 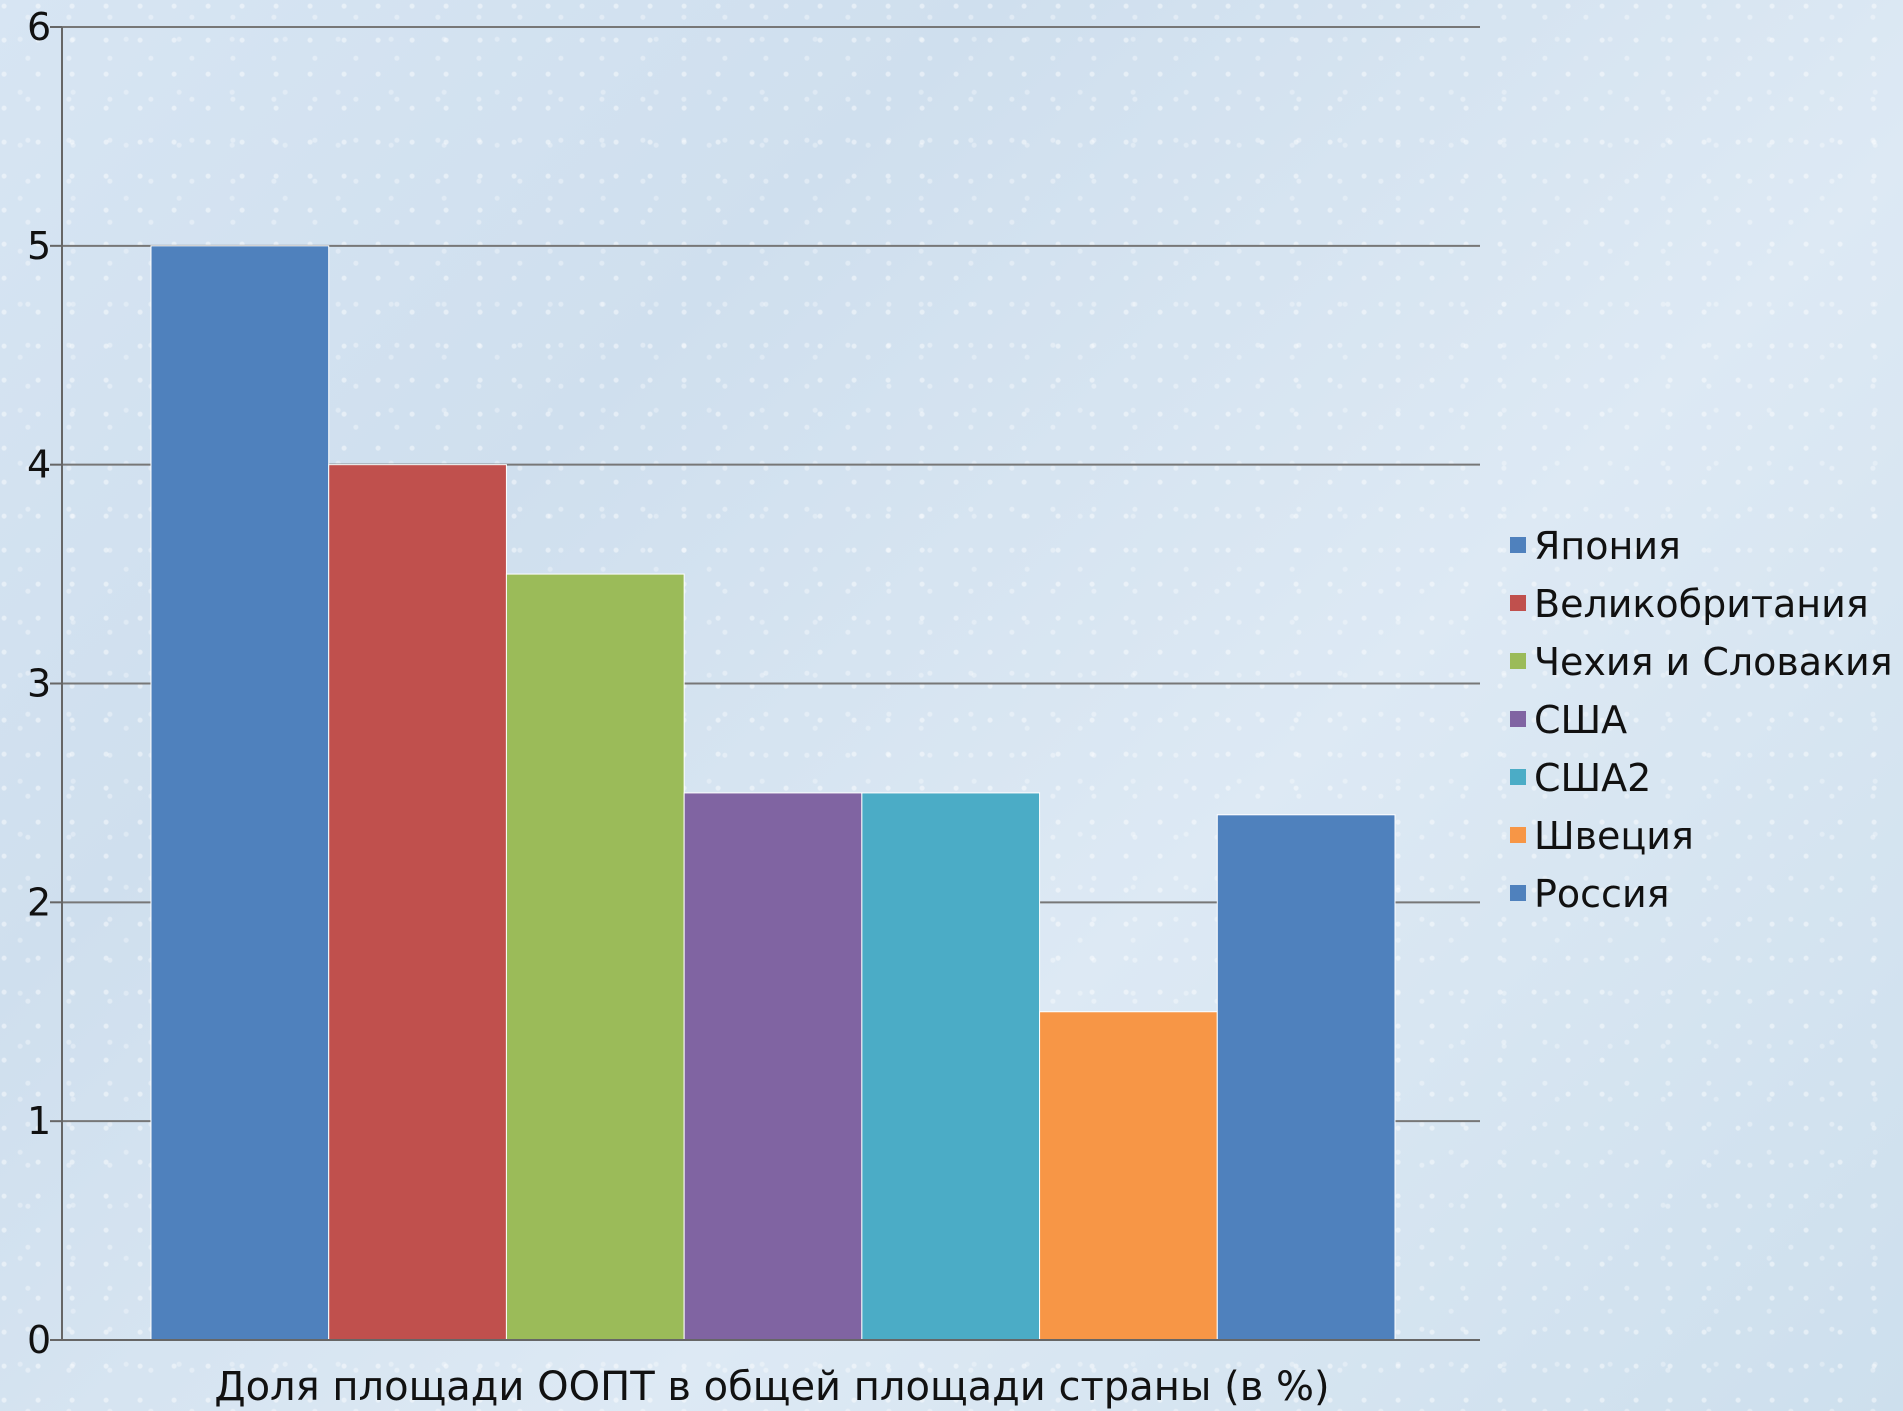 What do you see at coordinates (39, 465) in the screenshot?
I see `y-tick-label: 4` at bounding box center [39, 465].